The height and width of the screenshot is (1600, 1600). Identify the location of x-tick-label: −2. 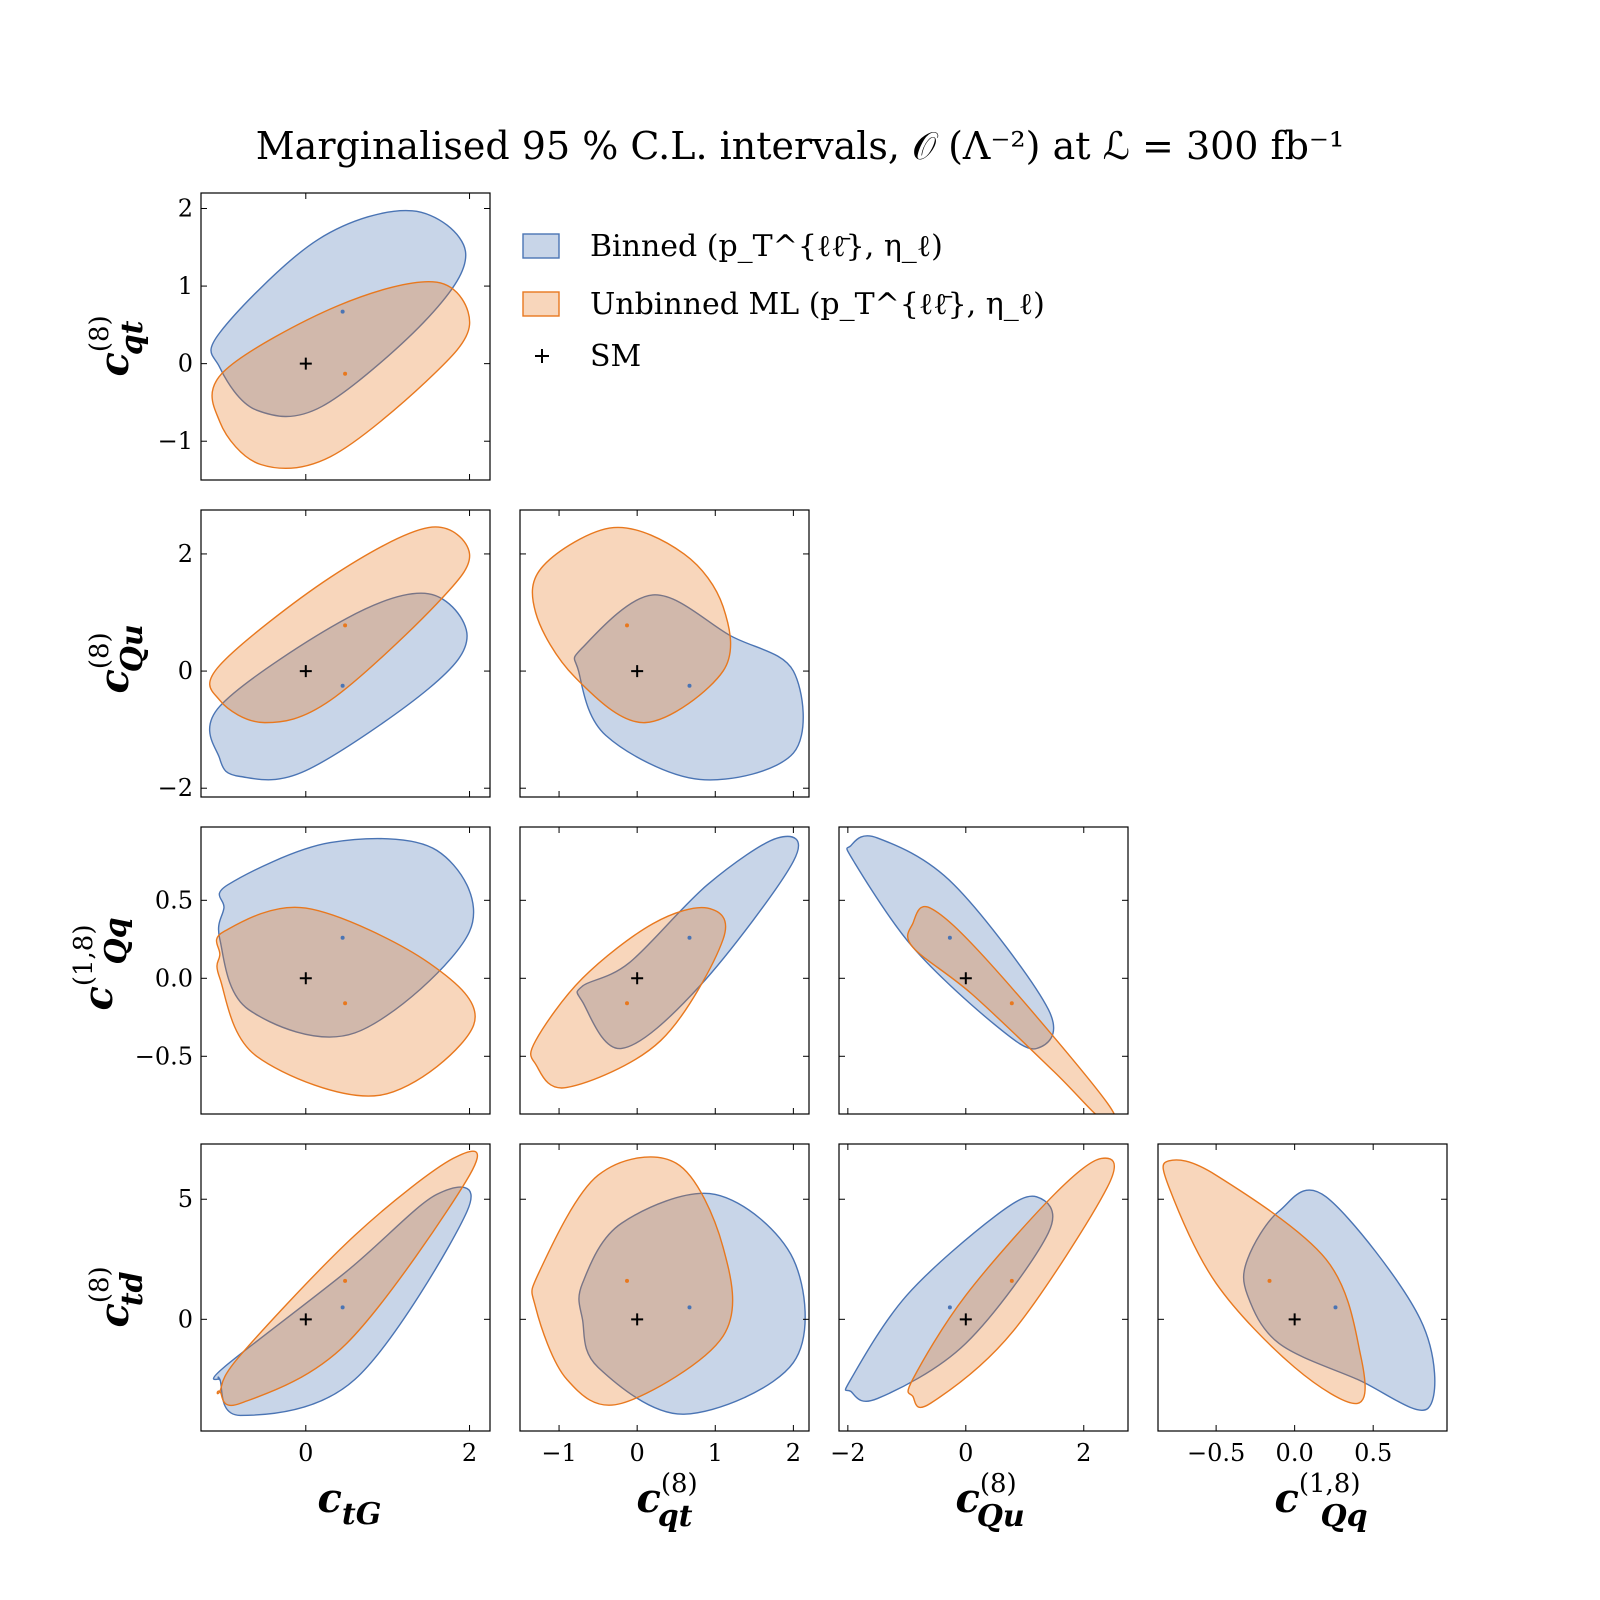
(847, 1453).